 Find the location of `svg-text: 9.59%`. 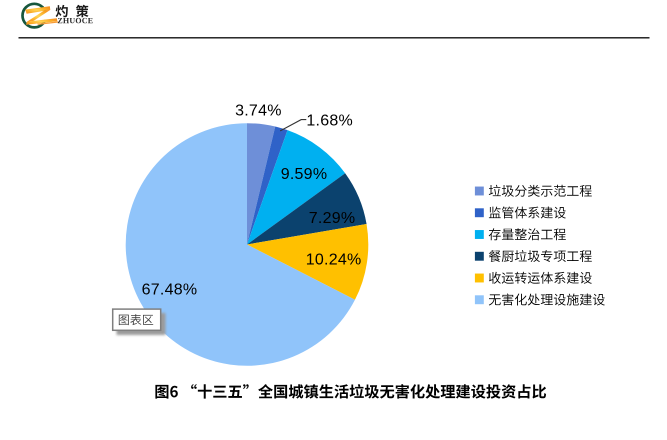

svg-text: 9.59% is located at coordinates (304, 174).